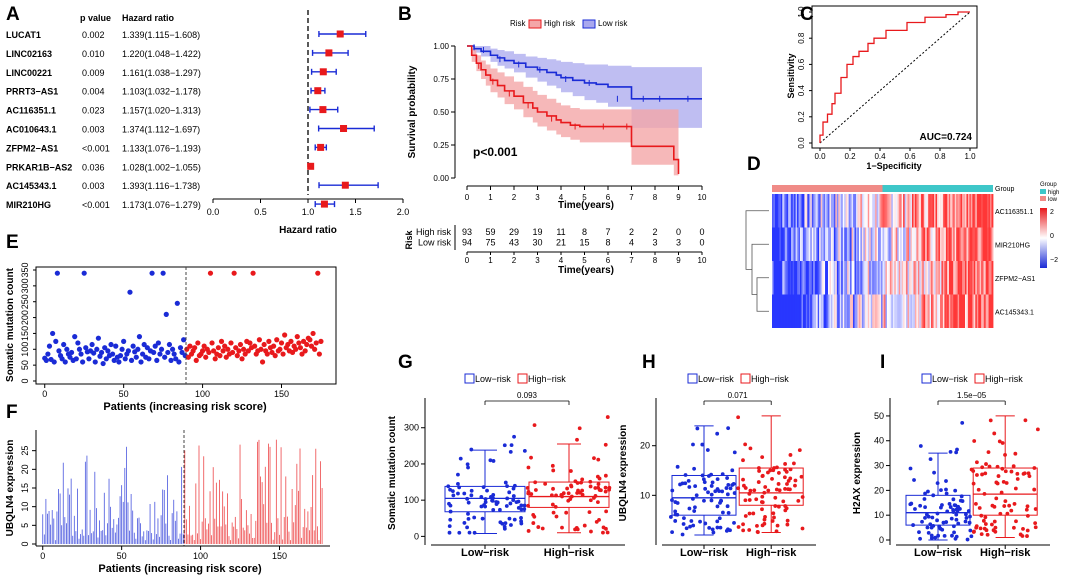  What do you see at coordinates (655, 260) in the screenshot?
I see `risk-x-tick-label: 8` at bounding box center [655, 260].